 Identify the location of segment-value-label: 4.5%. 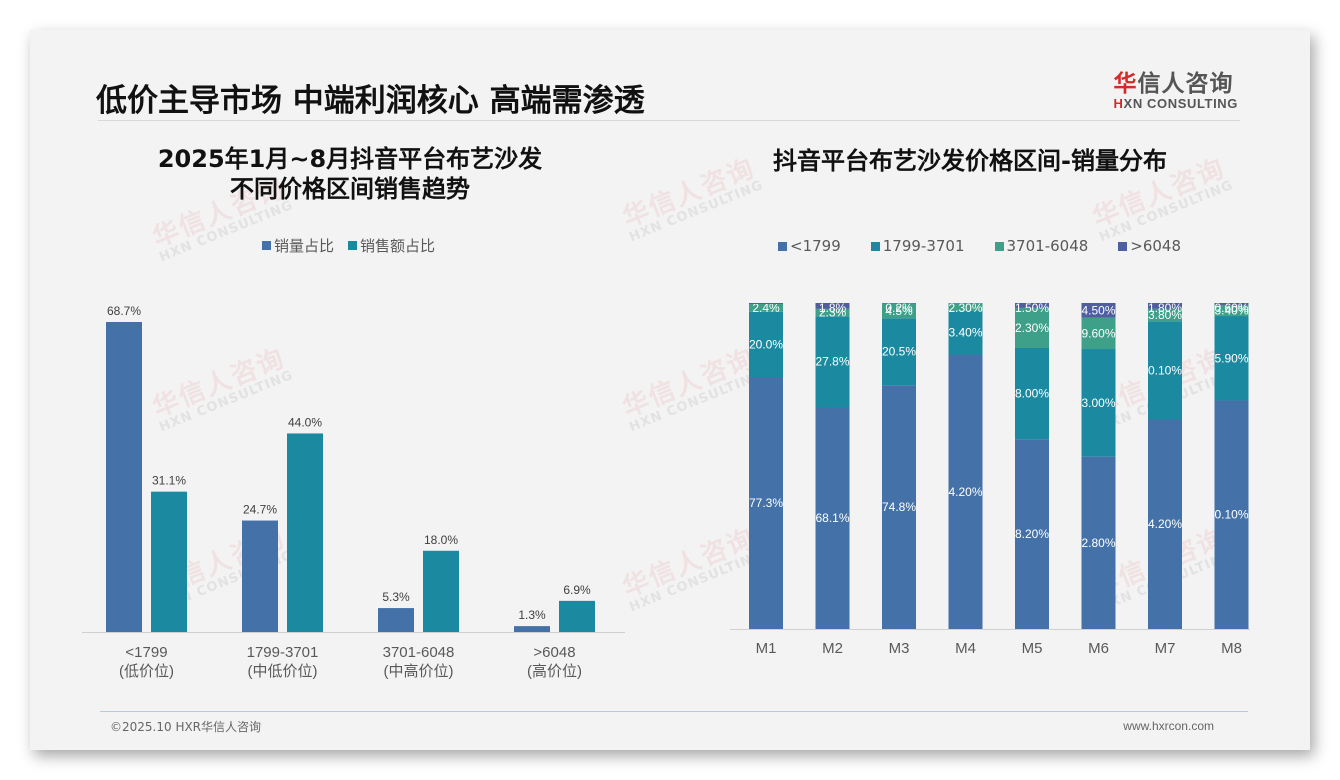
(899, 311).